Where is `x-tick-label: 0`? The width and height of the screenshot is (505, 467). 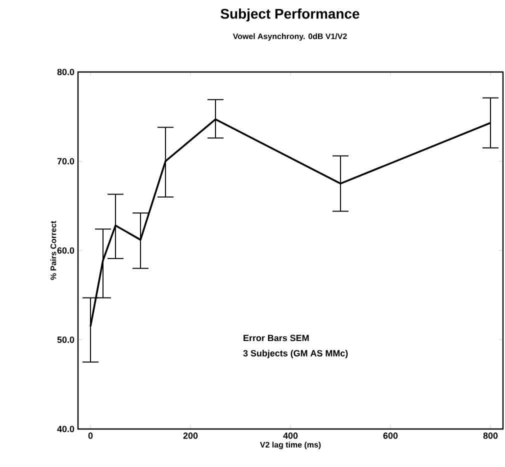 x-tick-label: 0 is located at coordinates (90, 435).